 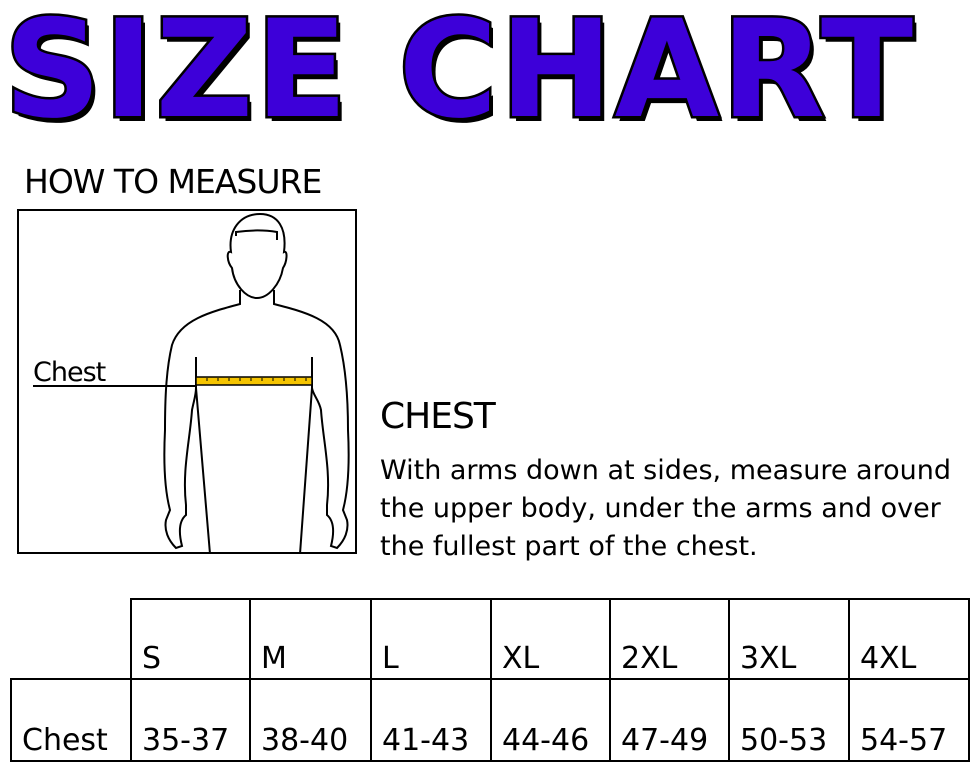 What do you see at coordinates (789, 720) in the screenshot?
I see `measurement-cell: 50-53` at bounding box center [789, 720].